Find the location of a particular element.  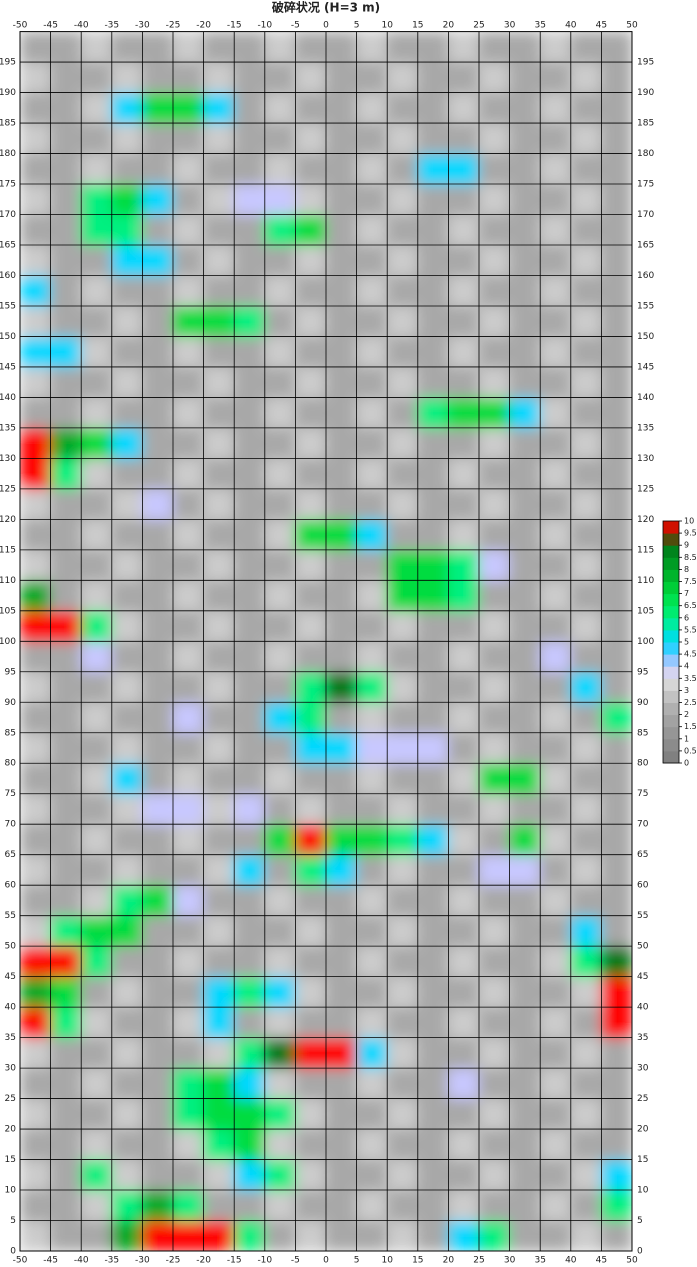

y-tick-label: 40 is located at coordinates (643, 1008).